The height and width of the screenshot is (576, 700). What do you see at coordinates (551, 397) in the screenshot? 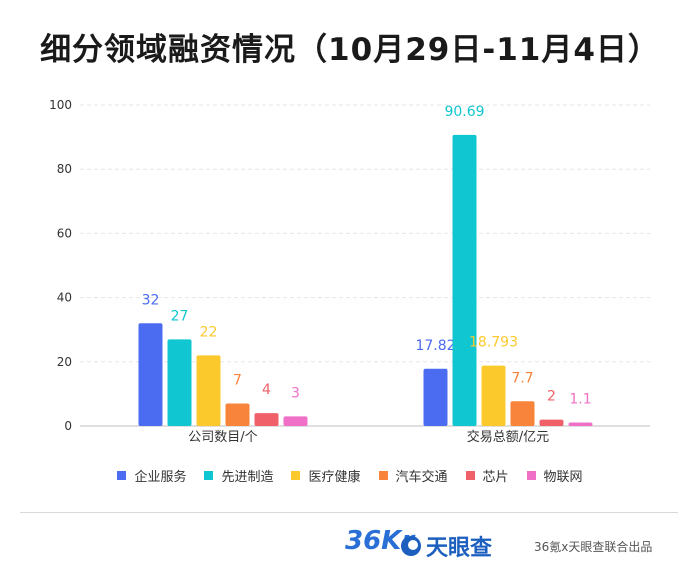
I see `data-label: 2` at bounding box center [551, 397].